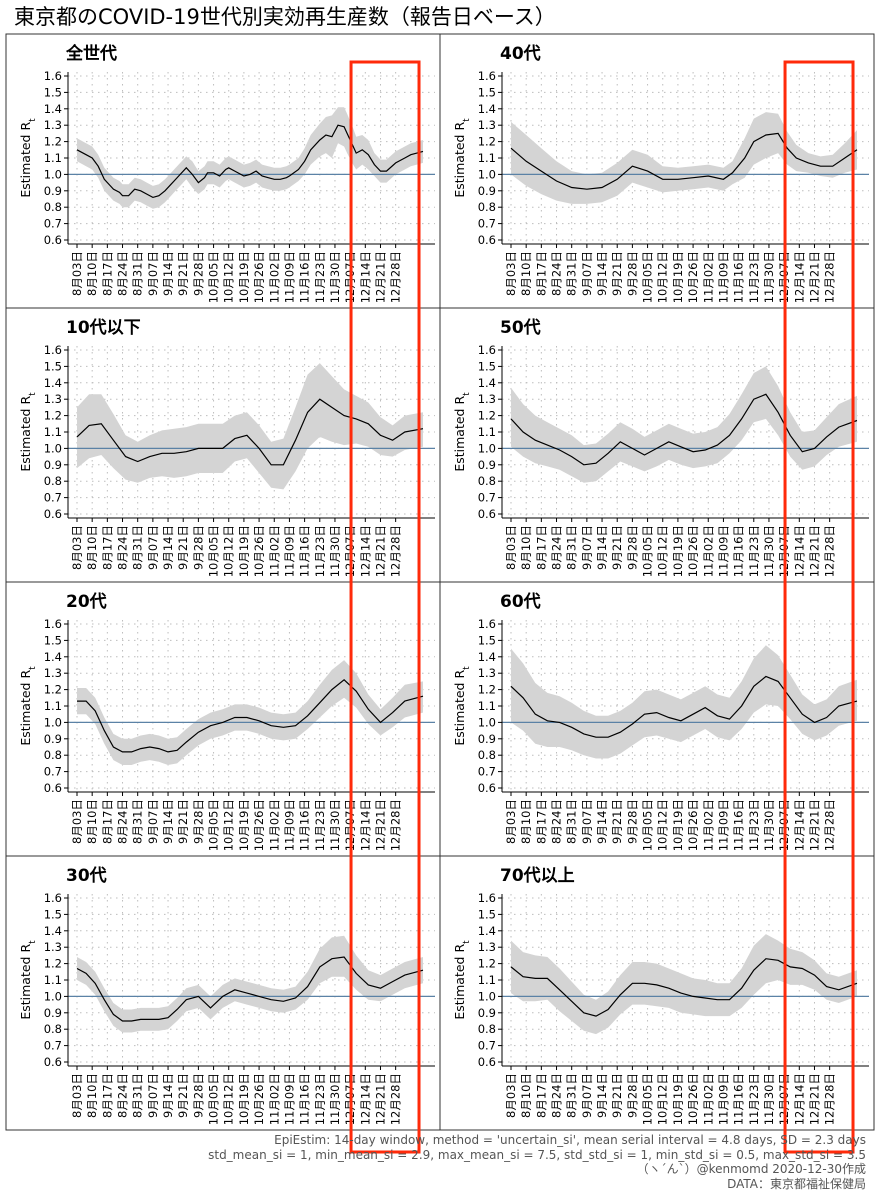 This screenshot has width=880, height=1200. I want to click on x-tick-label: 8月03日, so click(511, 273).